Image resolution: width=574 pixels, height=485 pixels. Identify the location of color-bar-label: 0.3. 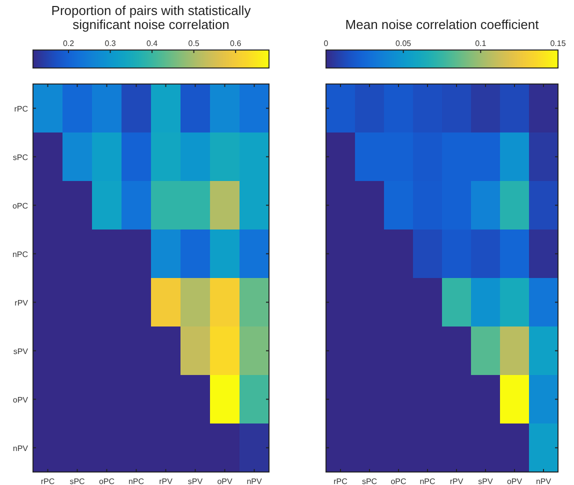
(110, 43).